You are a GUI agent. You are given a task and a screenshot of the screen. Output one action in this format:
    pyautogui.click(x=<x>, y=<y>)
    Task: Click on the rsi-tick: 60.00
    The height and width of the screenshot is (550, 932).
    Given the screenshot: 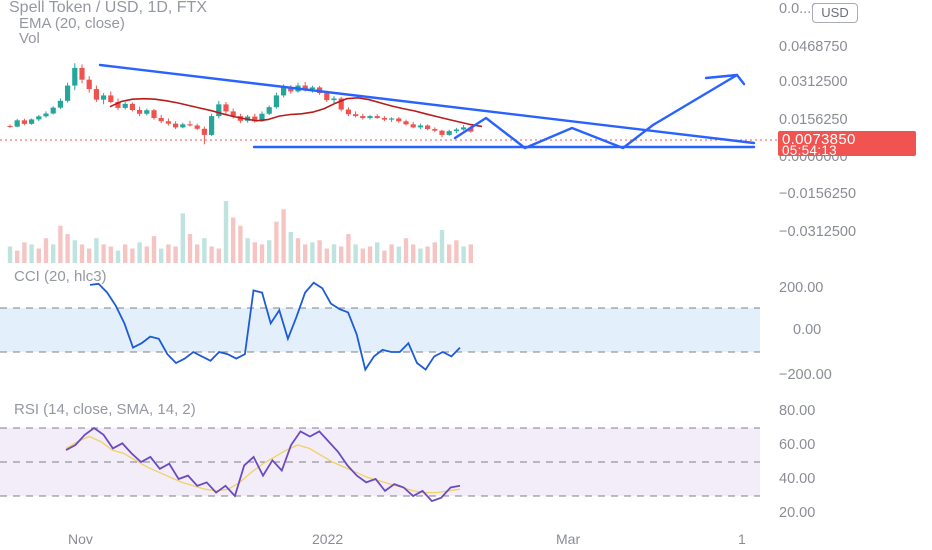 What is the action you would take?
    pyautogui.click(x=797, y=445)
    